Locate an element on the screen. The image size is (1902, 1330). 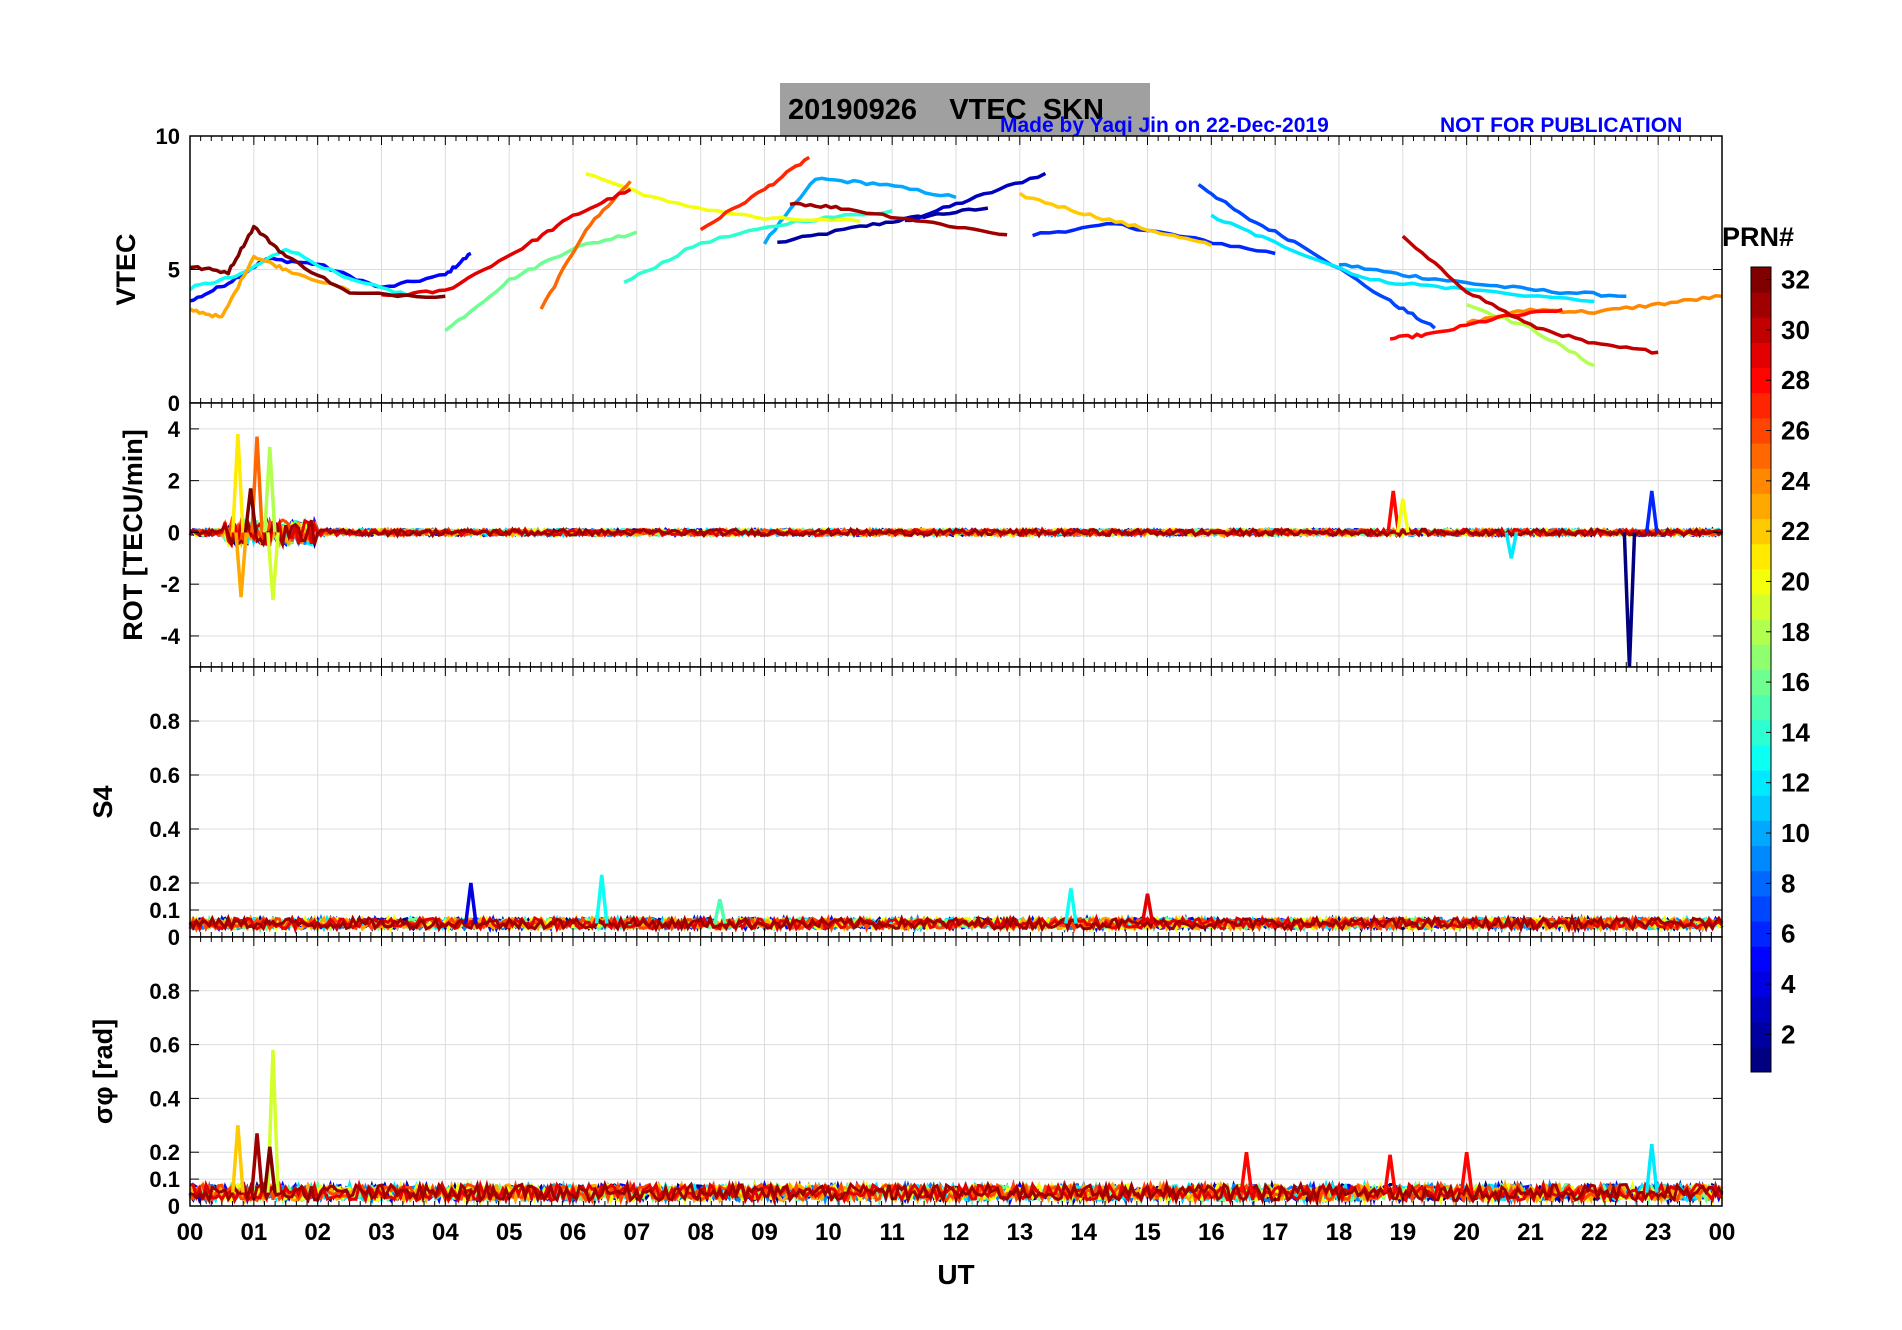
colorbar-tick-label: 16 is located at coordinates (1795, 682).